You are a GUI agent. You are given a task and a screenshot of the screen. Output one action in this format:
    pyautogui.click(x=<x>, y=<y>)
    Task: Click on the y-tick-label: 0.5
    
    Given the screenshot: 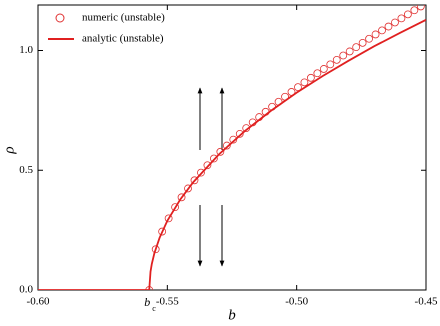 What is the action you would take?
    pyautogui.click(x=26, y=170)
    